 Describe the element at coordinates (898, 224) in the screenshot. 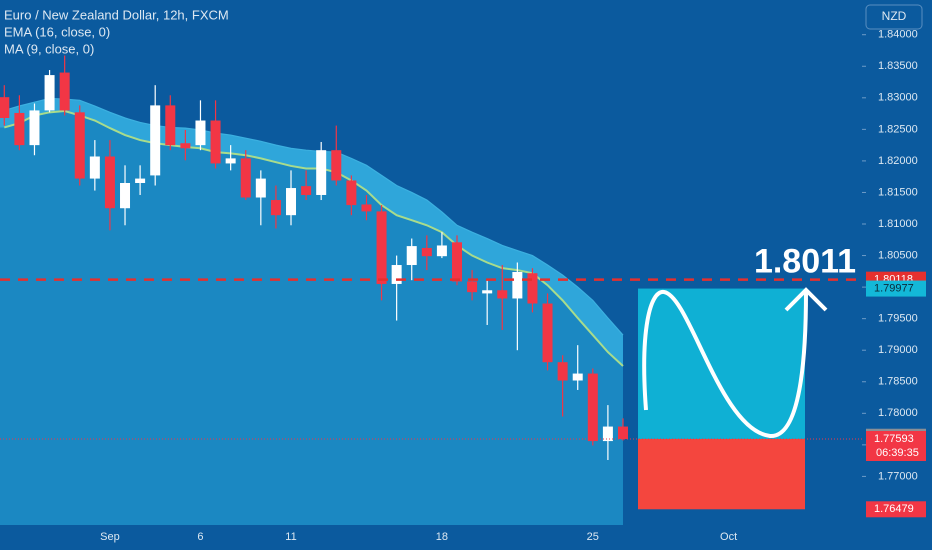

I see `y-tick-label: 1.81000` at that location.